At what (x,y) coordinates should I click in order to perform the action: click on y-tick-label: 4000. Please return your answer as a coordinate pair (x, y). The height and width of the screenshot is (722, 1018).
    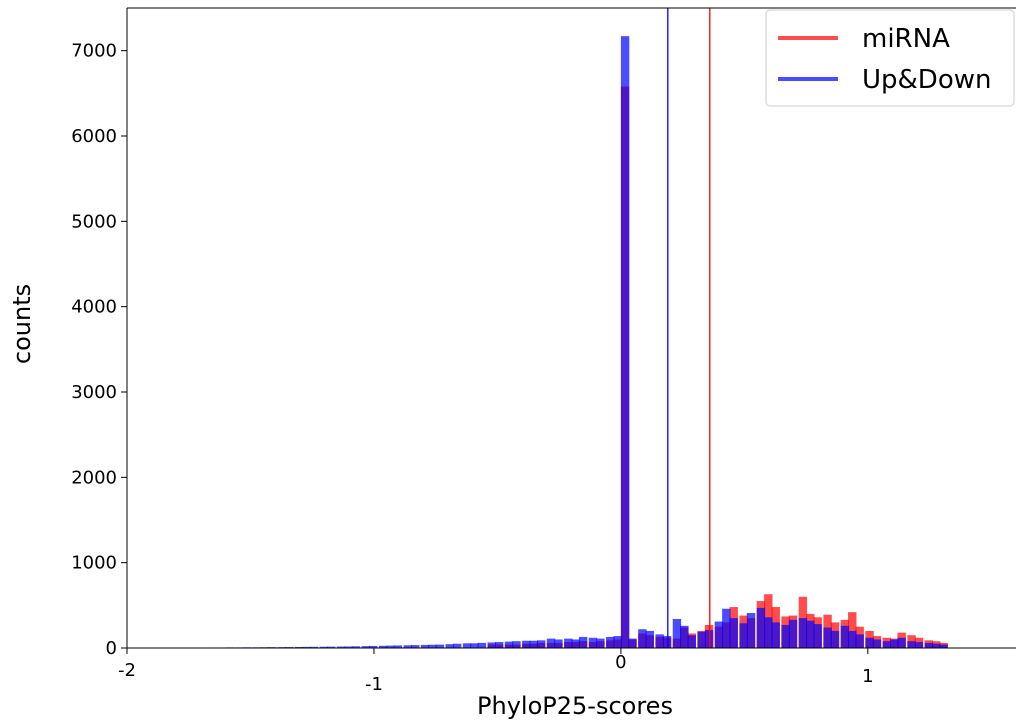
    Looking at the image, I should click on (94, 307).